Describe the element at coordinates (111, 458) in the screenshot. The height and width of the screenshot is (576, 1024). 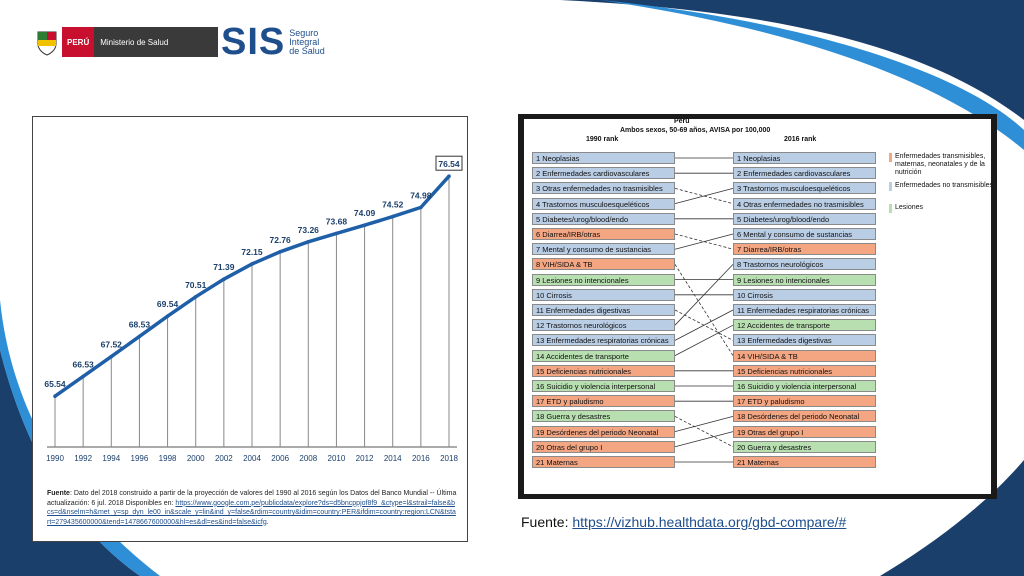
I see `x-tick-label: 1994` at that location.